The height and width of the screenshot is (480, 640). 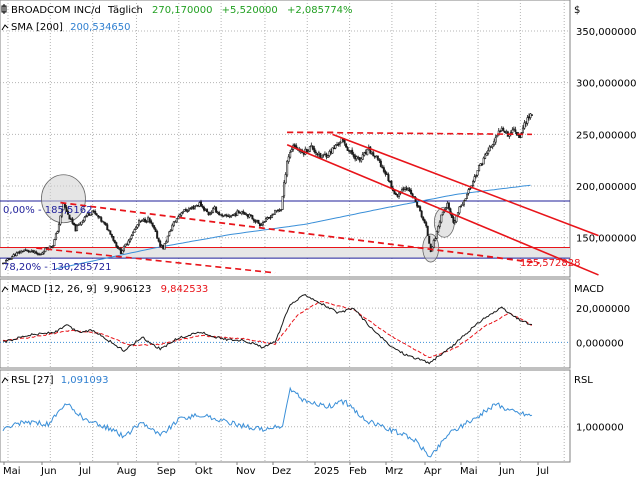 I want to click on x-tick-label: Sep, so click(x=166, y=471).